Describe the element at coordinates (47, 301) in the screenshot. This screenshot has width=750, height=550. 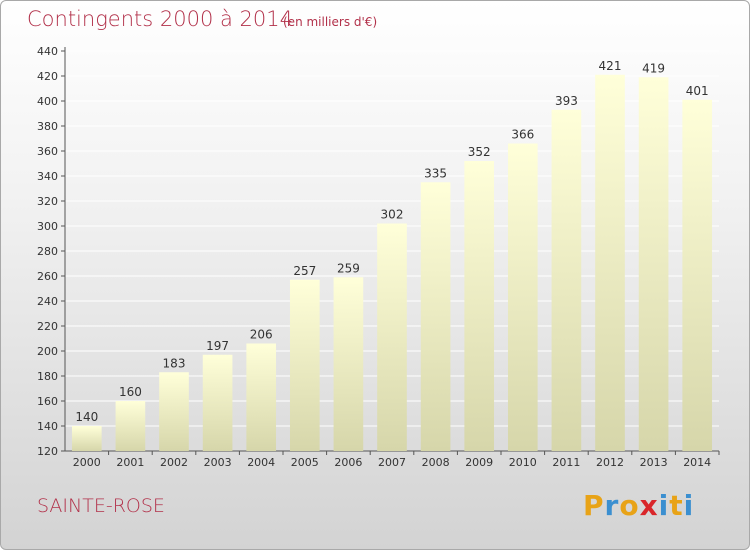
I see `y-tick-label: 240` at that location.